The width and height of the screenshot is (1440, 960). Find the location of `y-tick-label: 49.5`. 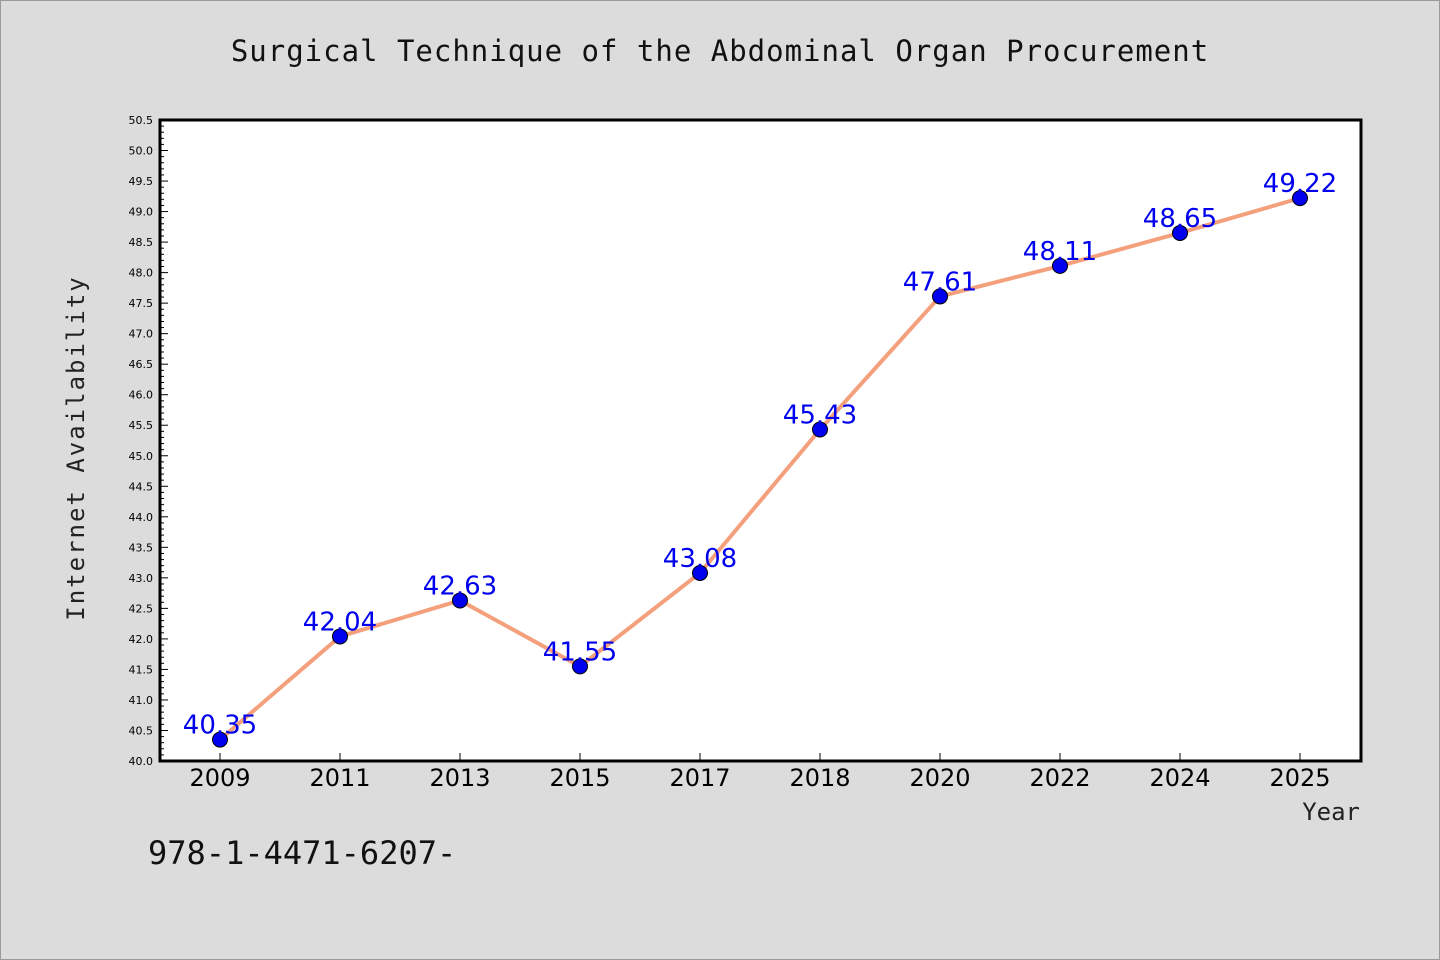

y-tick-label: 49.5 is located at coordinates (141, 181).